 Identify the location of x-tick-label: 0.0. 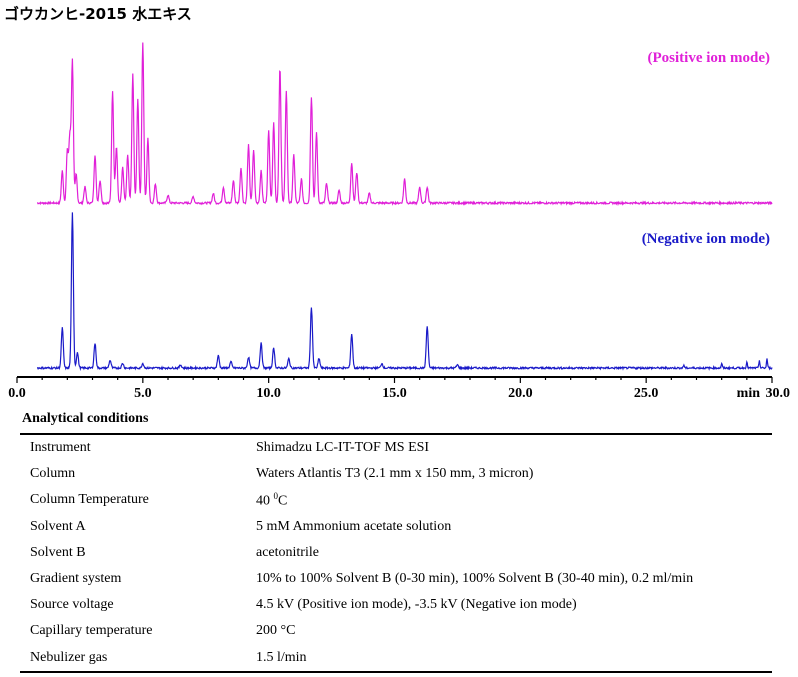
(17, 393).